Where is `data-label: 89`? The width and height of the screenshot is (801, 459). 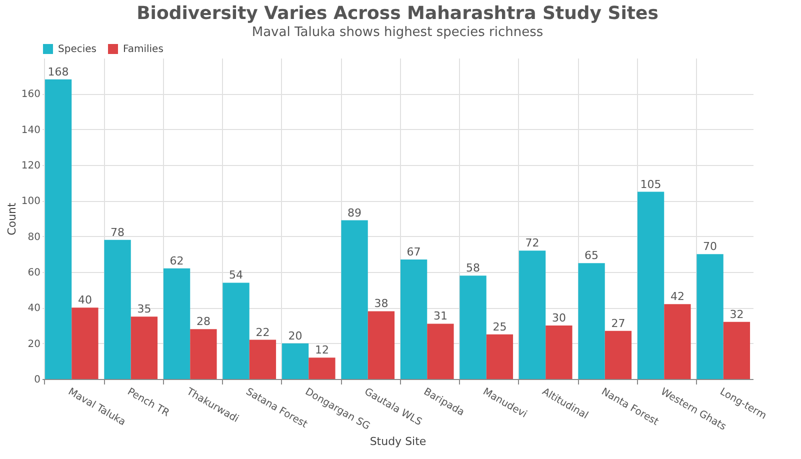
data-label: 89 is located at coordinates (355, 213).